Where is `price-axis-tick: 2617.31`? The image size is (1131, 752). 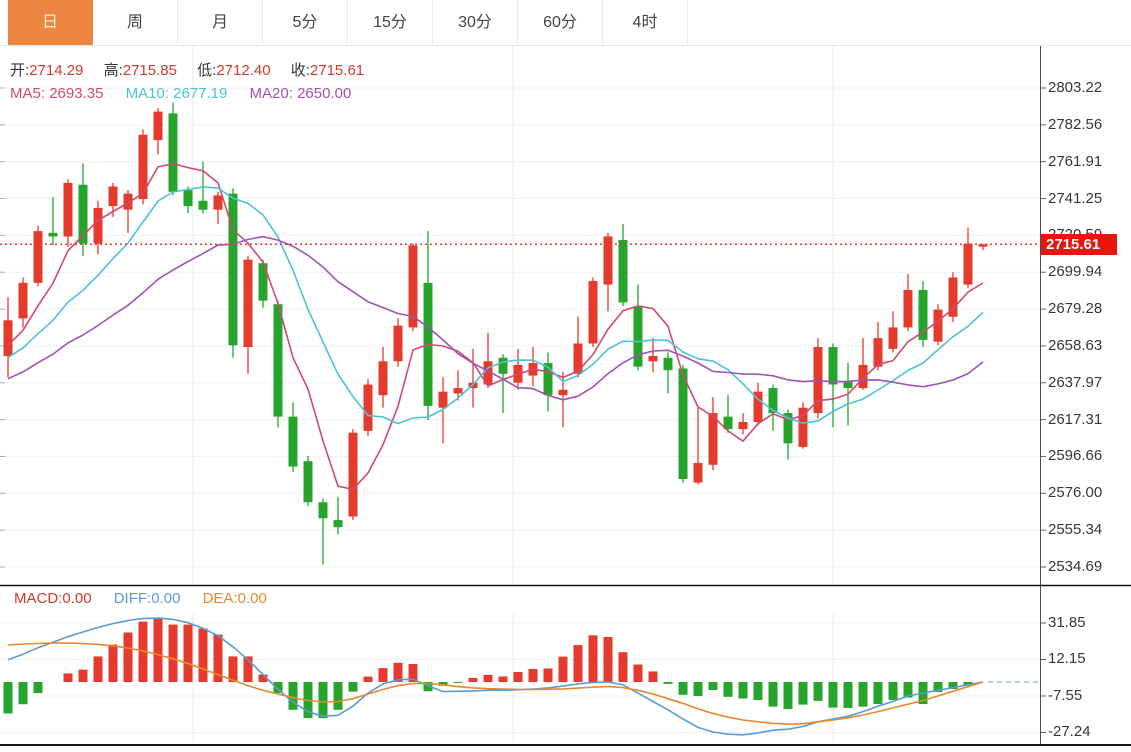 price-axis-tick: 2617.31 is located at coordinates (1075, 419).